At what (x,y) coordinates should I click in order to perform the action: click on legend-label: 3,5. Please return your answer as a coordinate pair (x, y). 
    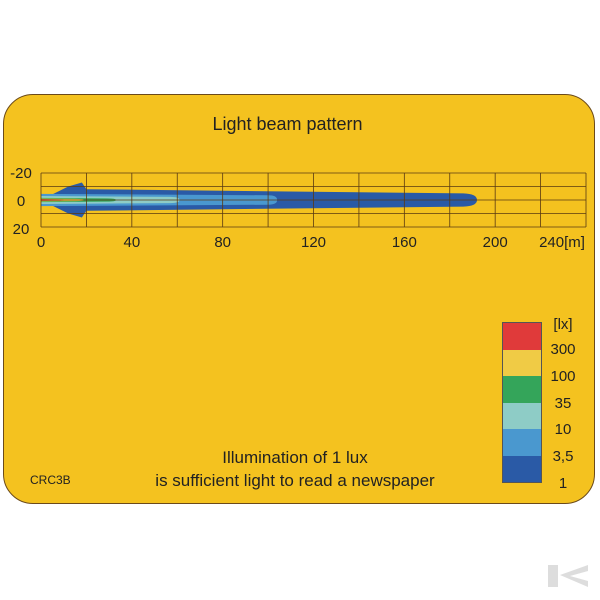
    Looking at the image, I should click on (563, 457).